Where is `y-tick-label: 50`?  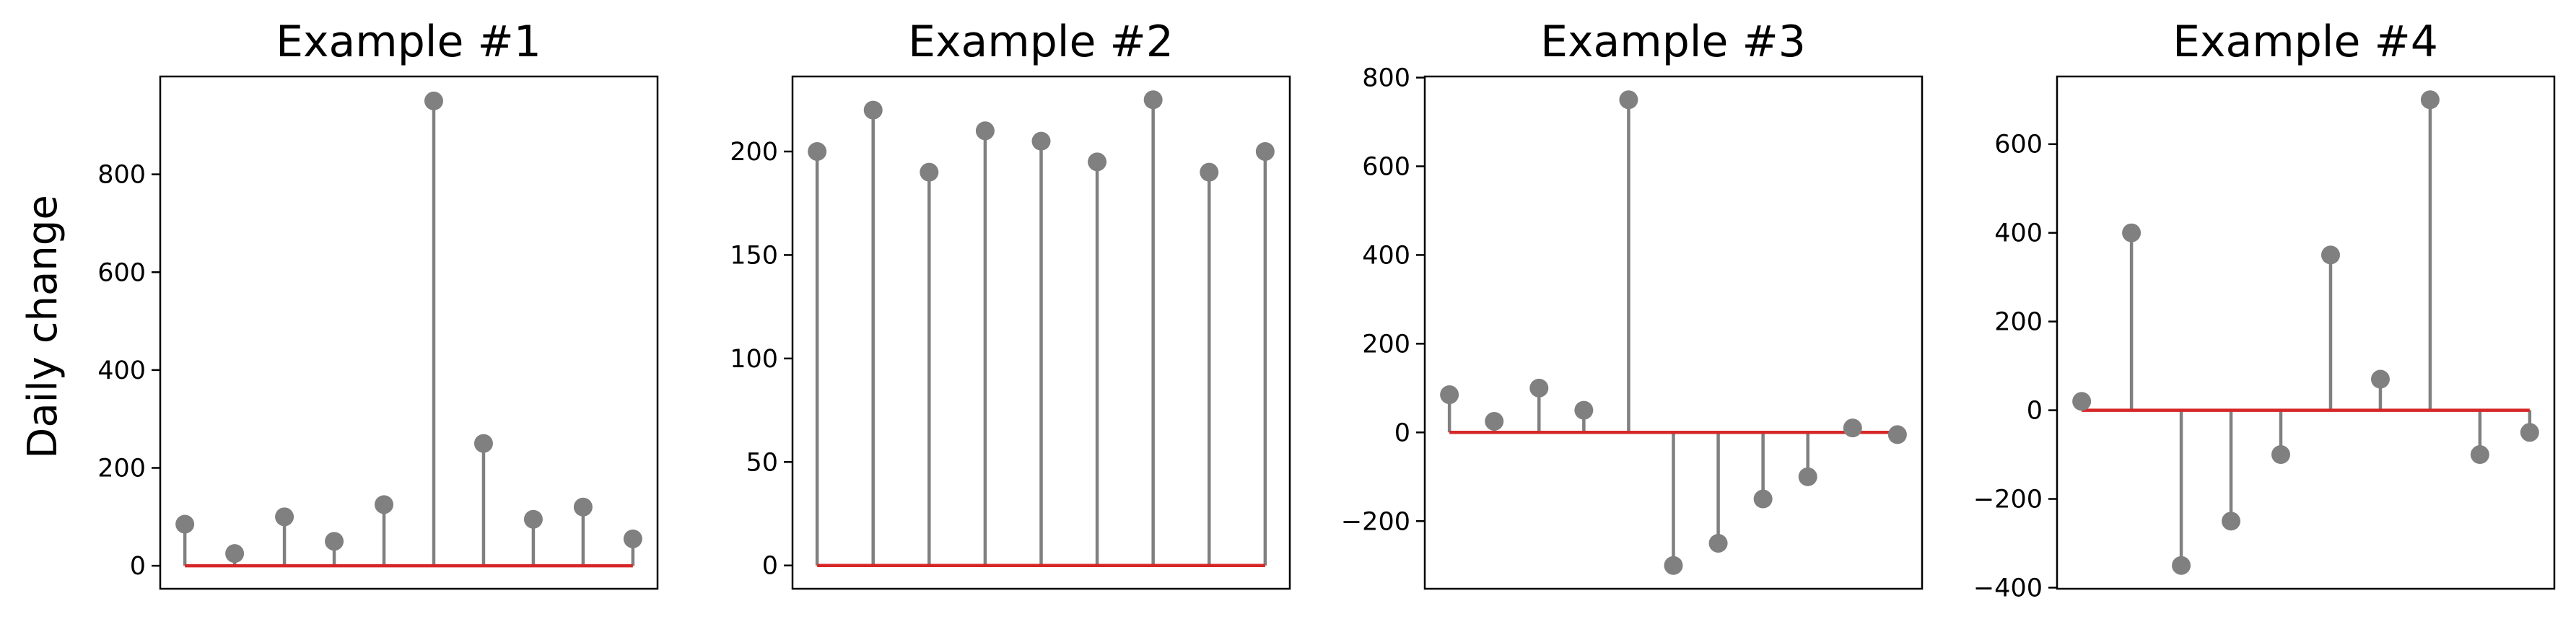
y-tick-label: 50 is located at coordinates (762, 462).